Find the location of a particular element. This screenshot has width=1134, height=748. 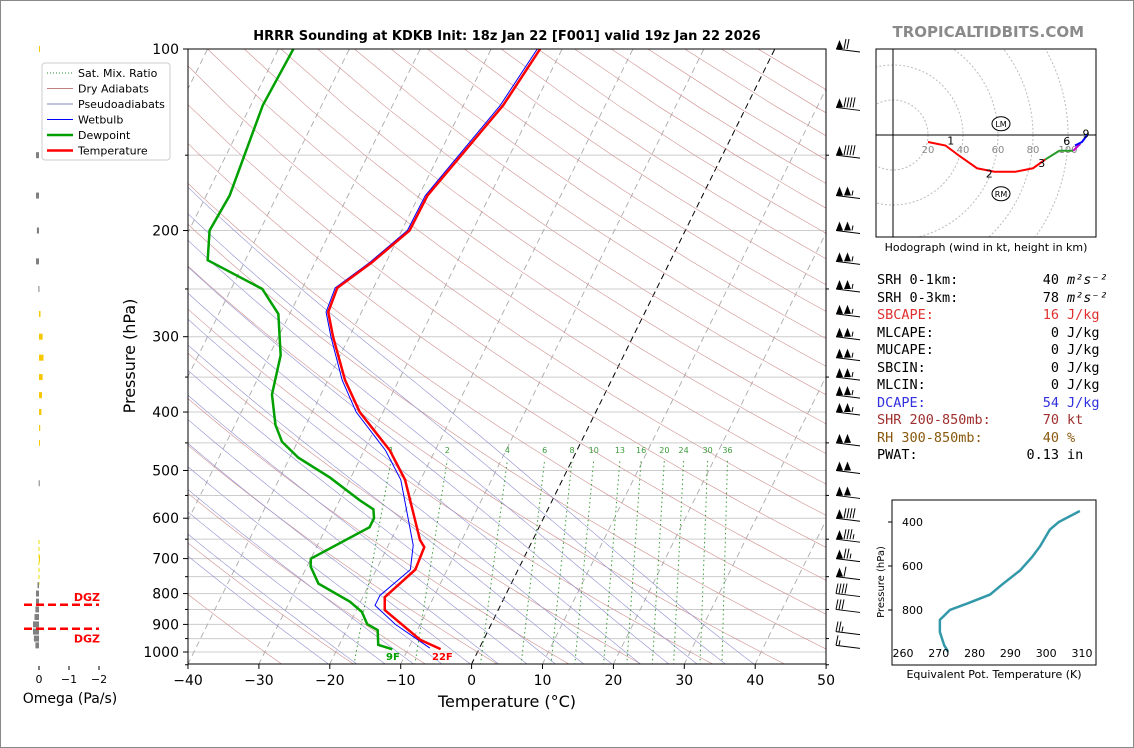

dry-adiabat is located at coordinates (608, 194).